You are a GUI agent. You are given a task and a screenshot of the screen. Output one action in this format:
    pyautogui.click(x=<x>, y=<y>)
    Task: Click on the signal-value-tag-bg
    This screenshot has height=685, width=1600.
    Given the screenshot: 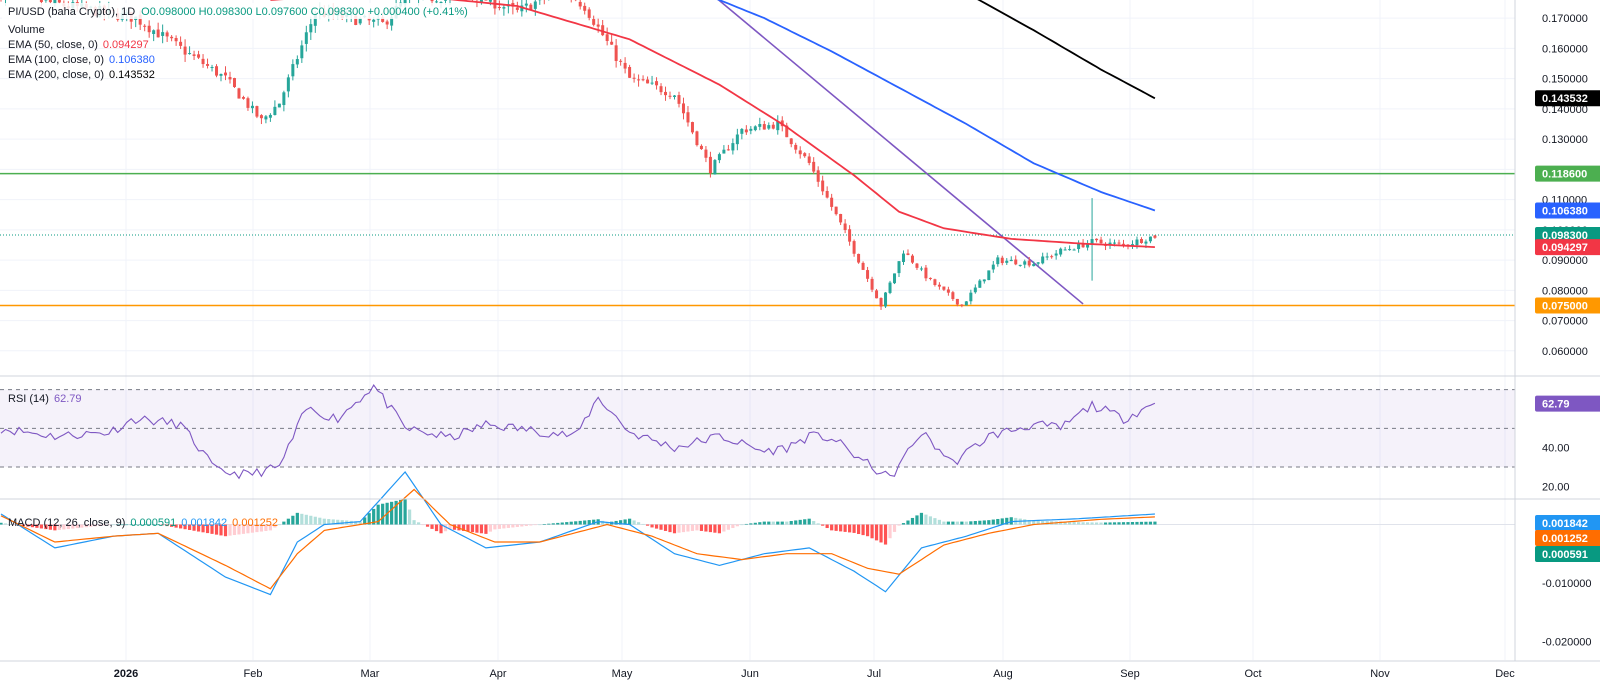 What is the action you would take?
    pyautogui.click(x=1567, y=538)
    